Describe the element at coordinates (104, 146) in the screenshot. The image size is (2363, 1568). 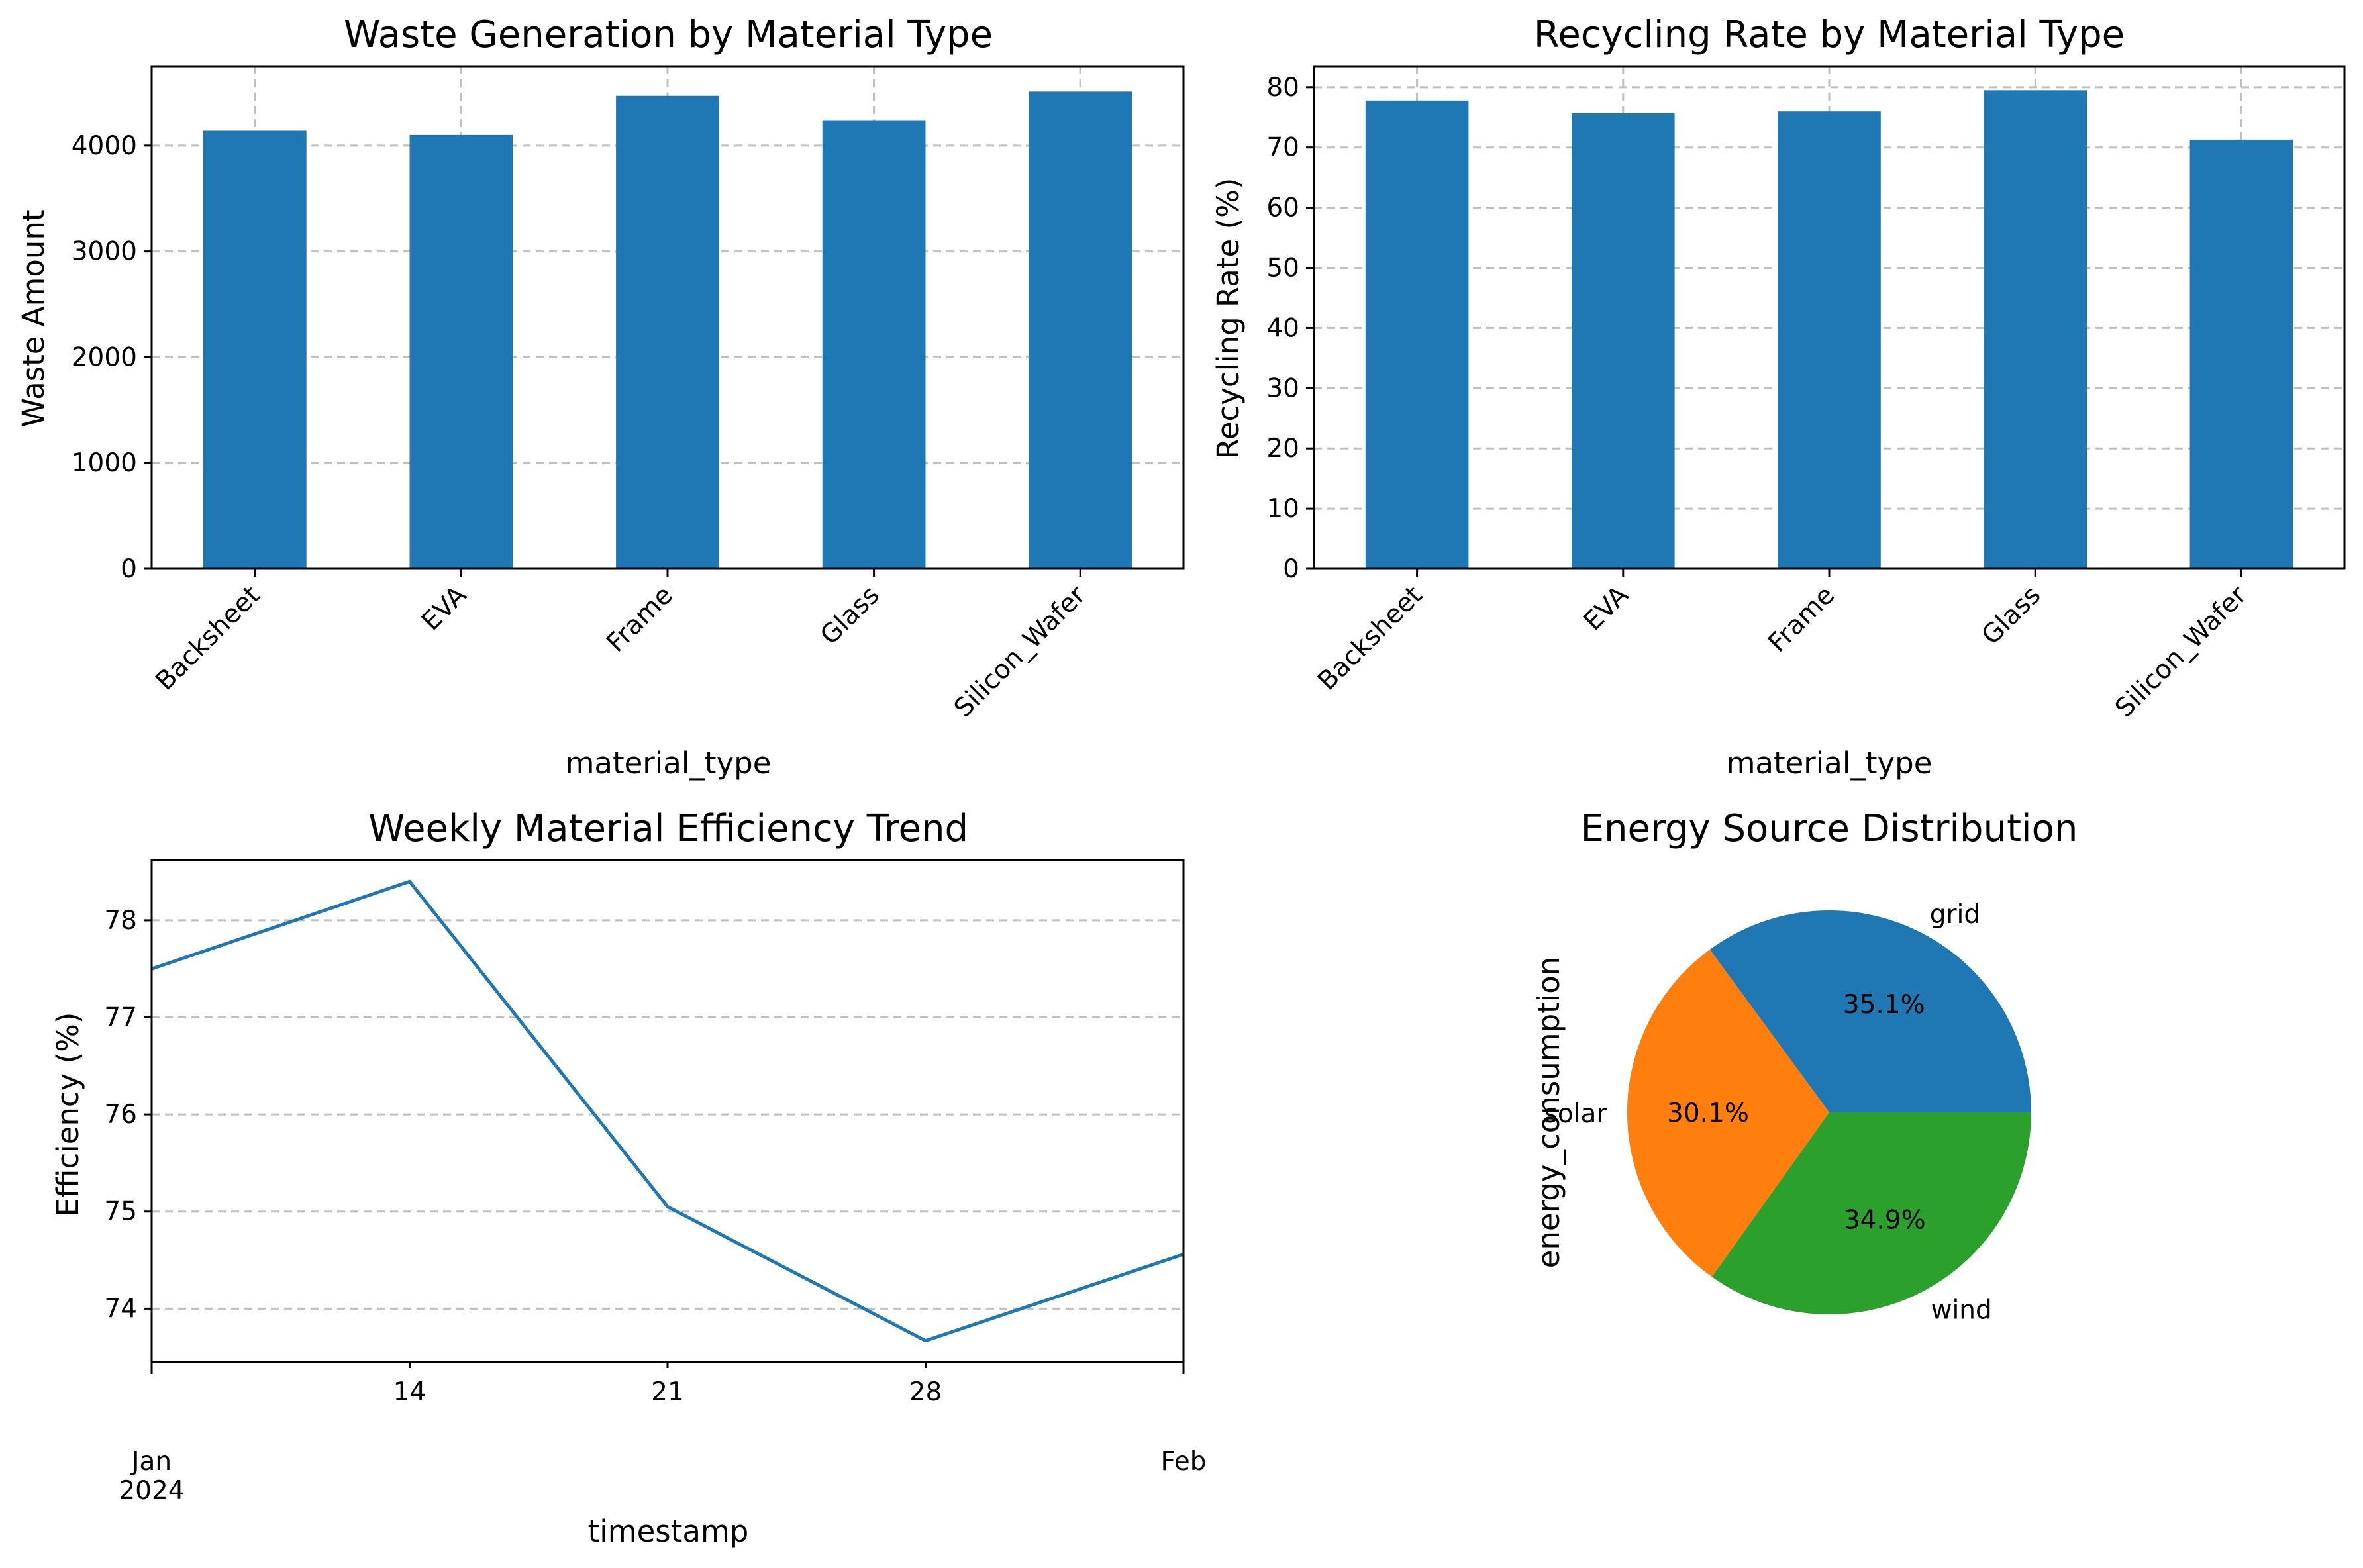
I see `y-tick-label: 4000` at that location.